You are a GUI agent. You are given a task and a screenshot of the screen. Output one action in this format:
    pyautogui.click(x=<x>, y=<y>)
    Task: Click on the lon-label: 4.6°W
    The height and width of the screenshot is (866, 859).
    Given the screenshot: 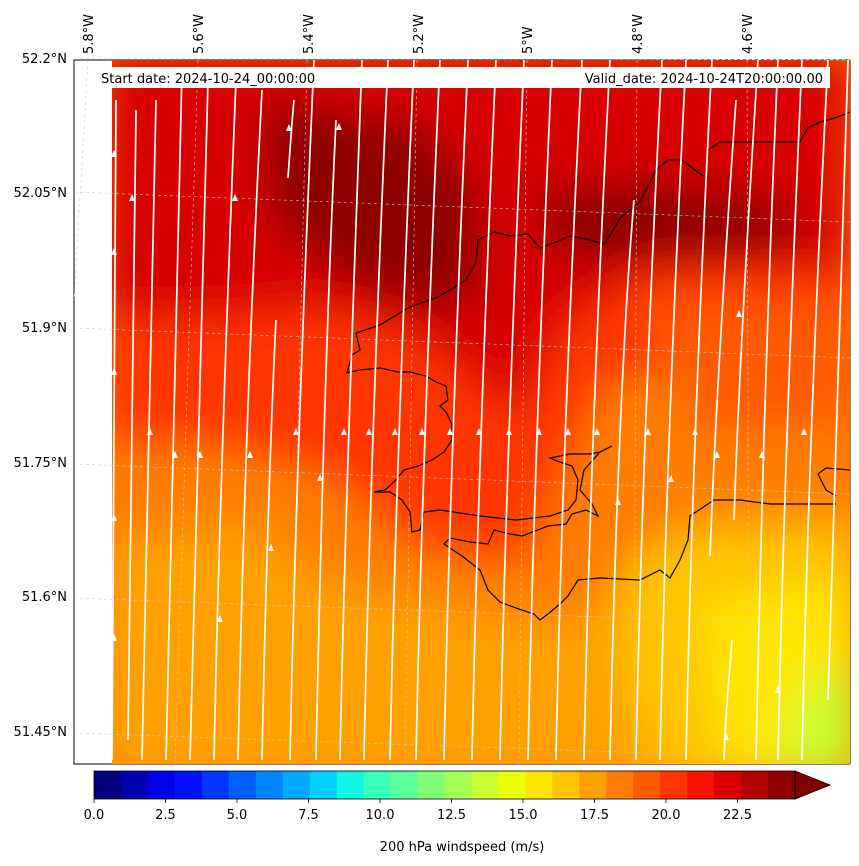 What is the action you would take?
    pyautogui.click(x=748, y=34)
    